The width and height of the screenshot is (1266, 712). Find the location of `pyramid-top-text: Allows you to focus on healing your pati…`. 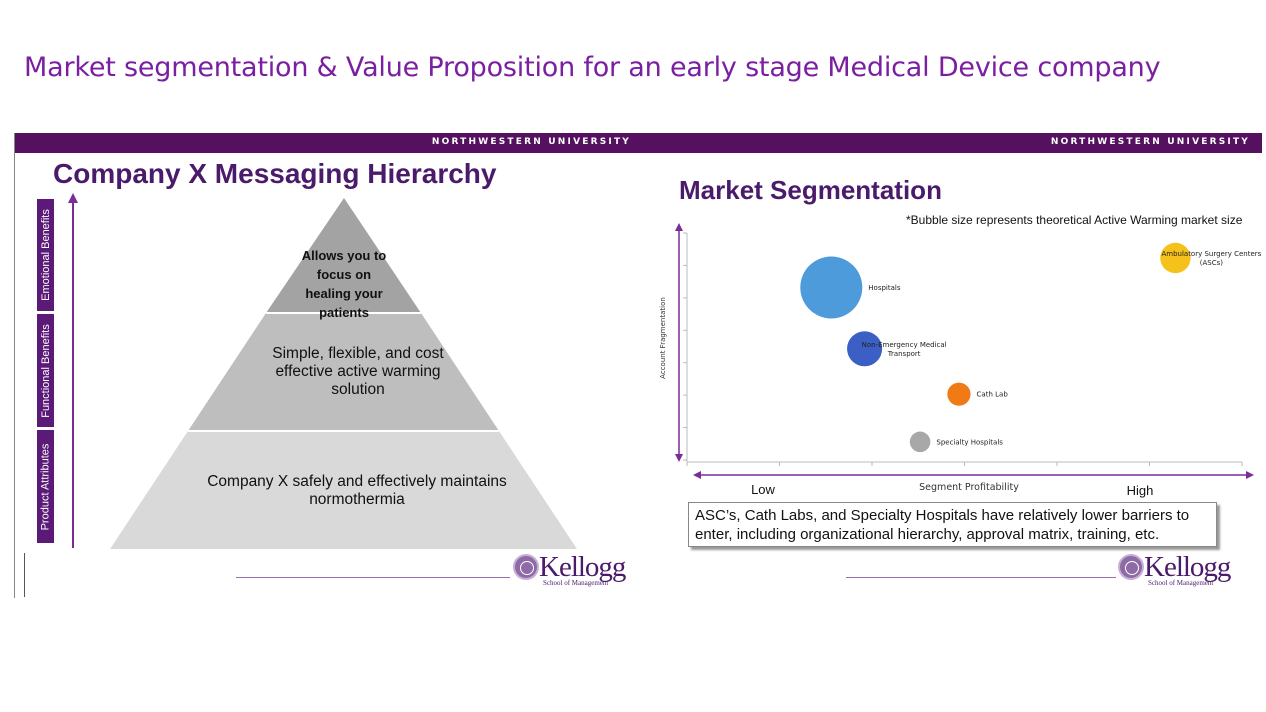

pyramid-top-text: Allows you to focus on healing your pati… is located at coordinates (344, 284).